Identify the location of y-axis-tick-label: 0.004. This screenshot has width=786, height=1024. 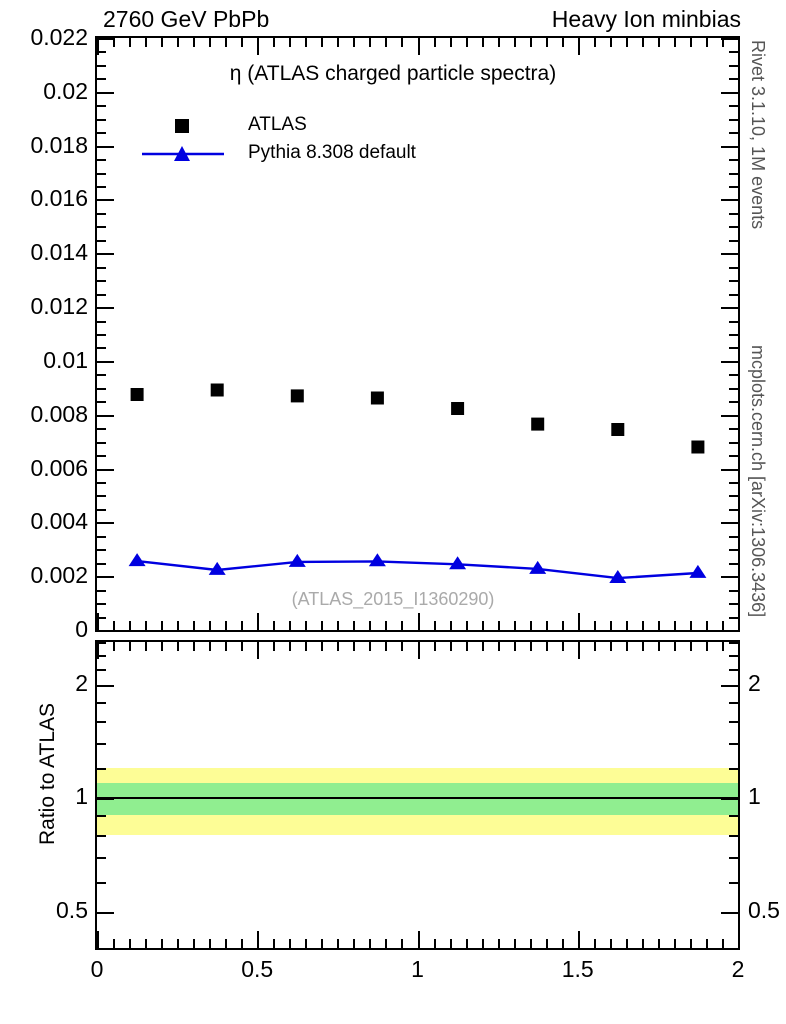
(59, 521).